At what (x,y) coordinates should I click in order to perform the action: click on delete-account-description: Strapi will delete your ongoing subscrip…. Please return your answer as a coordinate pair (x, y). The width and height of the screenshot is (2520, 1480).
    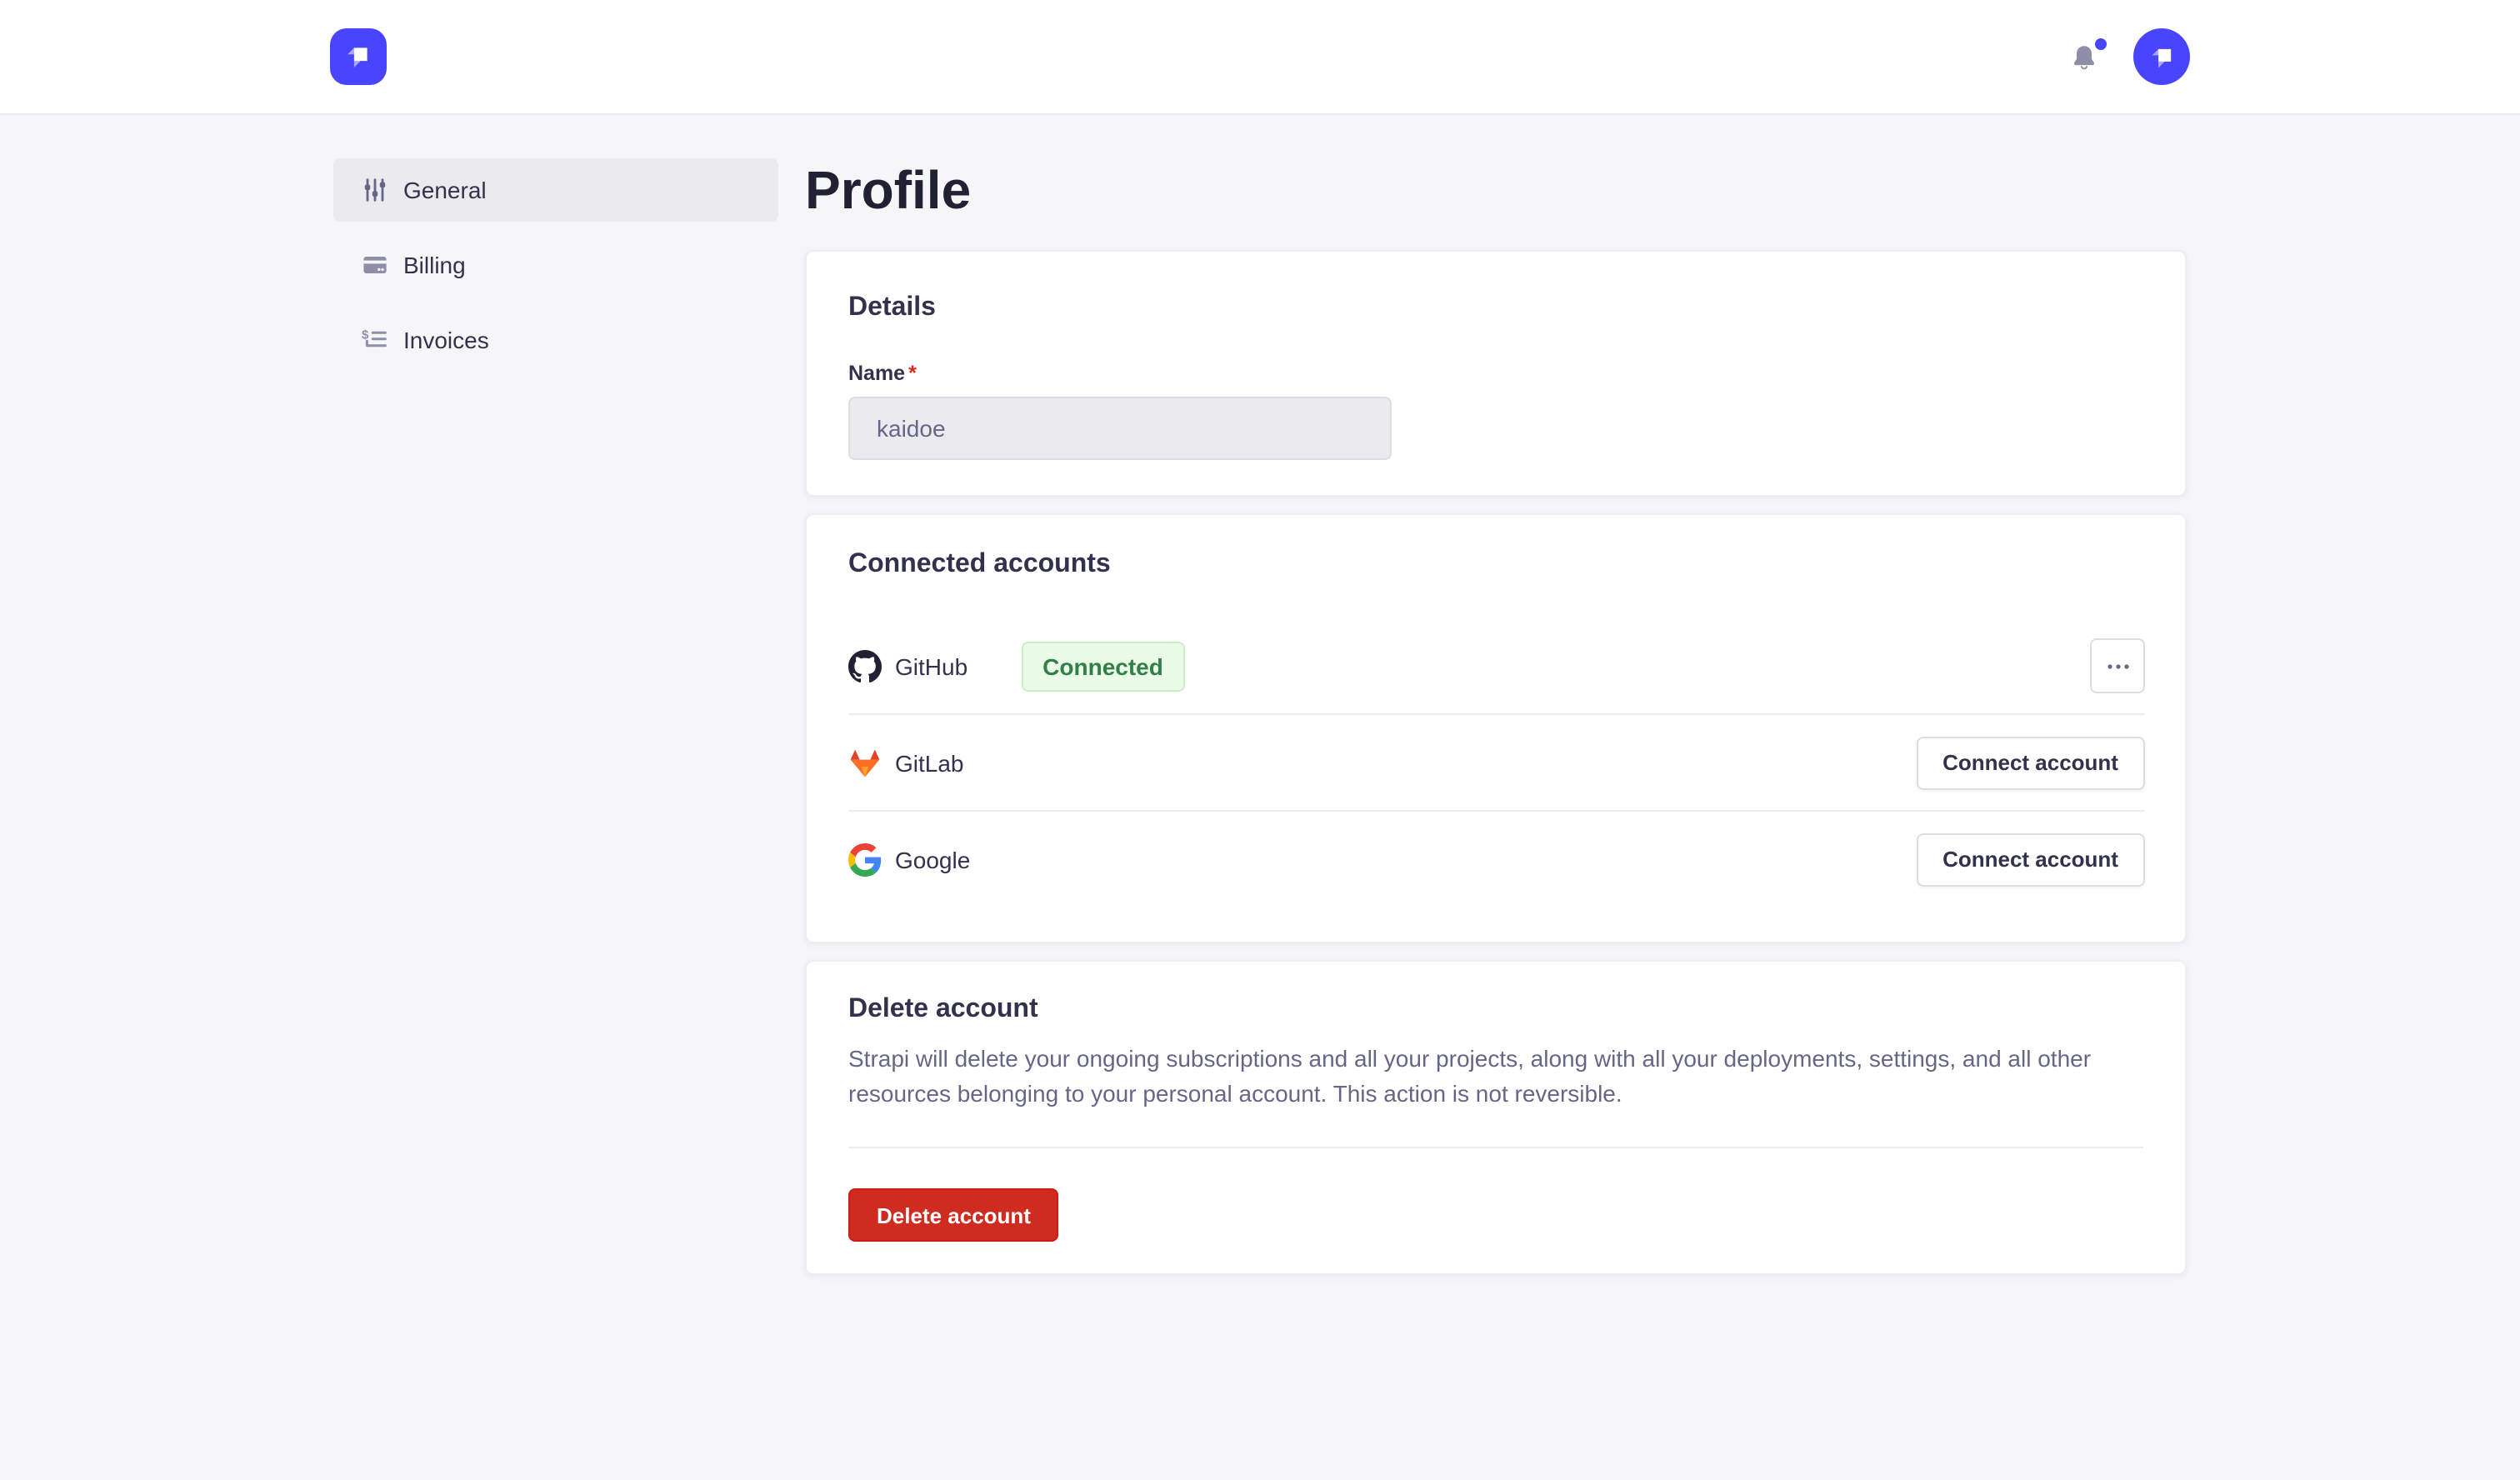
    Looking at the image, I should click on (1470, 1075).